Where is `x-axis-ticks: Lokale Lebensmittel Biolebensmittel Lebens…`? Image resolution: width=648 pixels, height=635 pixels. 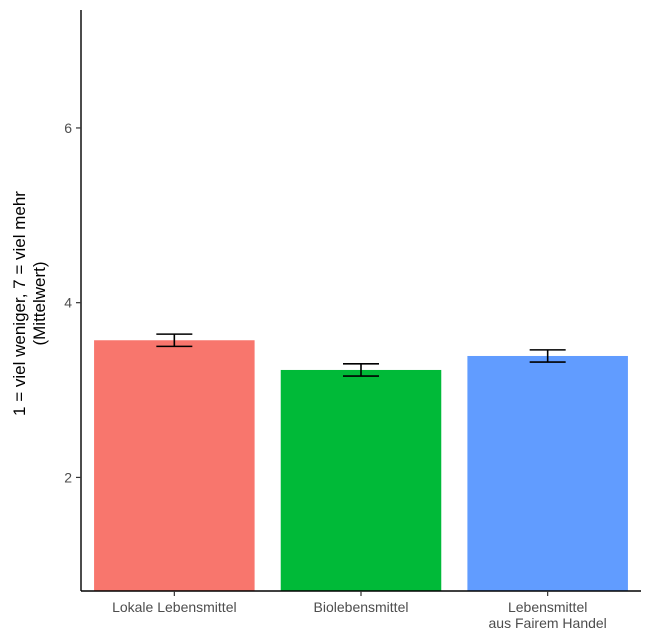
x-axis-ticks: Lokale Lebensmittel Biolebensmittel Lebens… is located at coordinates (359, 611).